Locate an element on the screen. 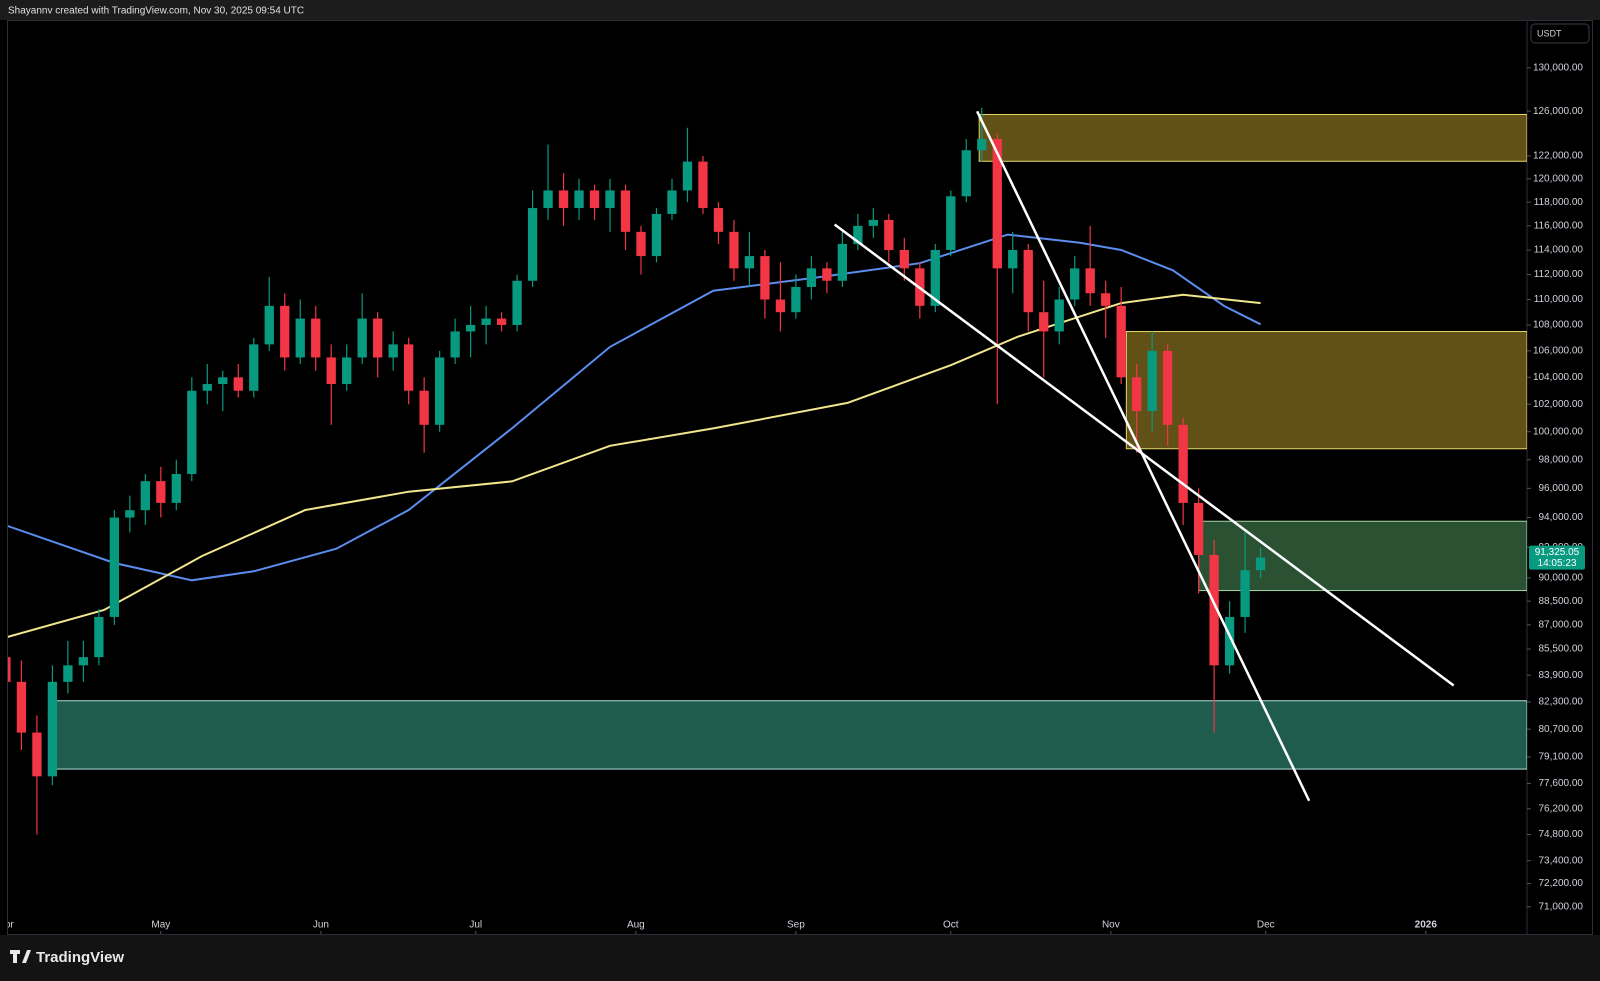  x-tick-label: Nov is located at coordinates (1111, 925).